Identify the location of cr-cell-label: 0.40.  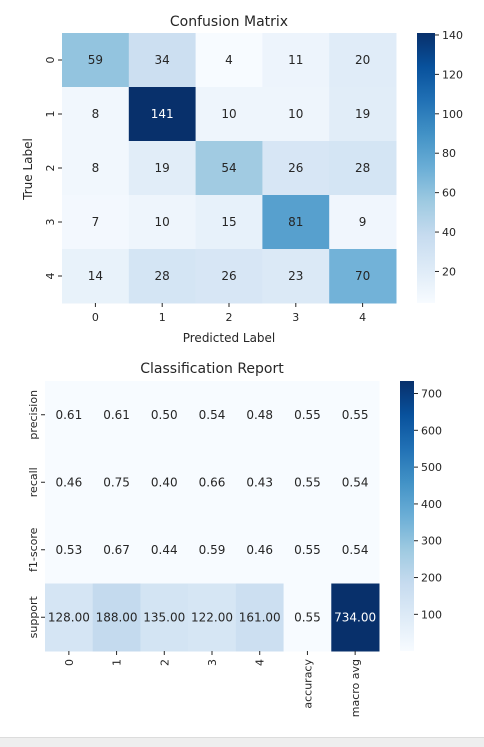
(164, 482).